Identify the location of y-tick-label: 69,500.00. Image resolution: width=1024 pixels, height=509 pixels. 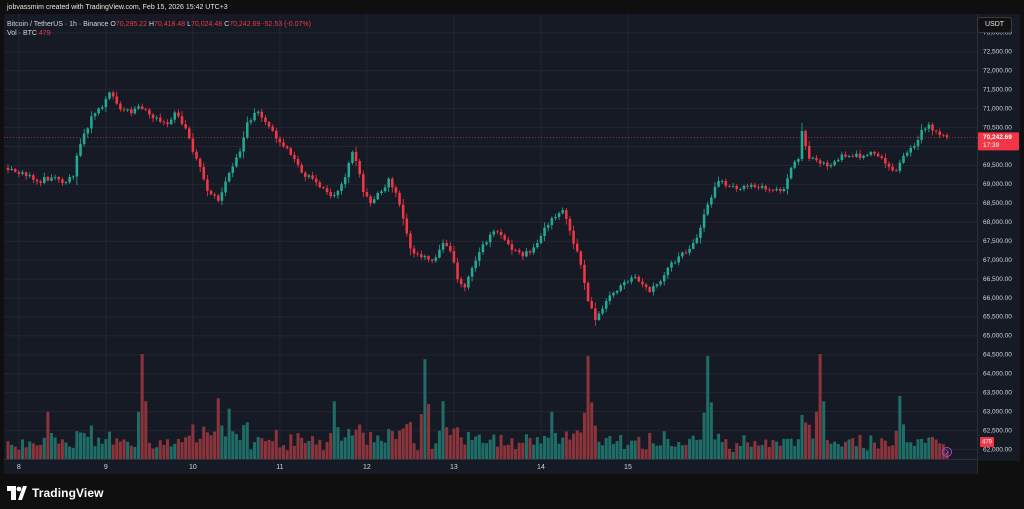
(997, 165).